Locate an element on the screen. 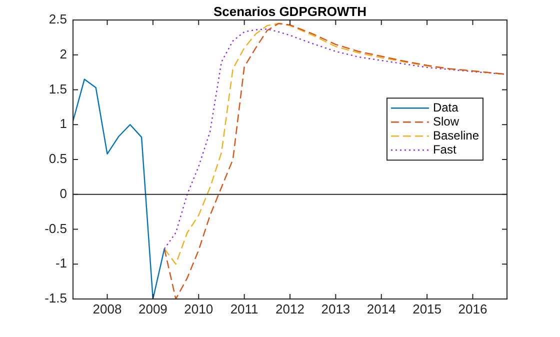 The width and height of the screenshot is (560, 337). x-tick-label: 2013 is located at coordinates (335, 308).